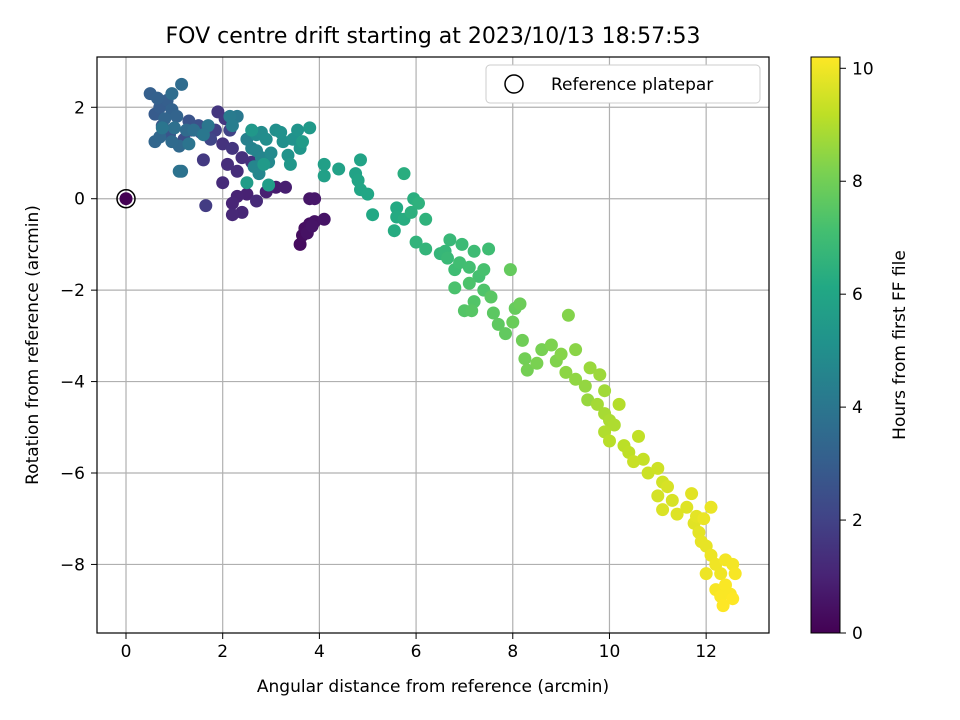  I want to click on y-tick-label: −2, so click(72, 291).